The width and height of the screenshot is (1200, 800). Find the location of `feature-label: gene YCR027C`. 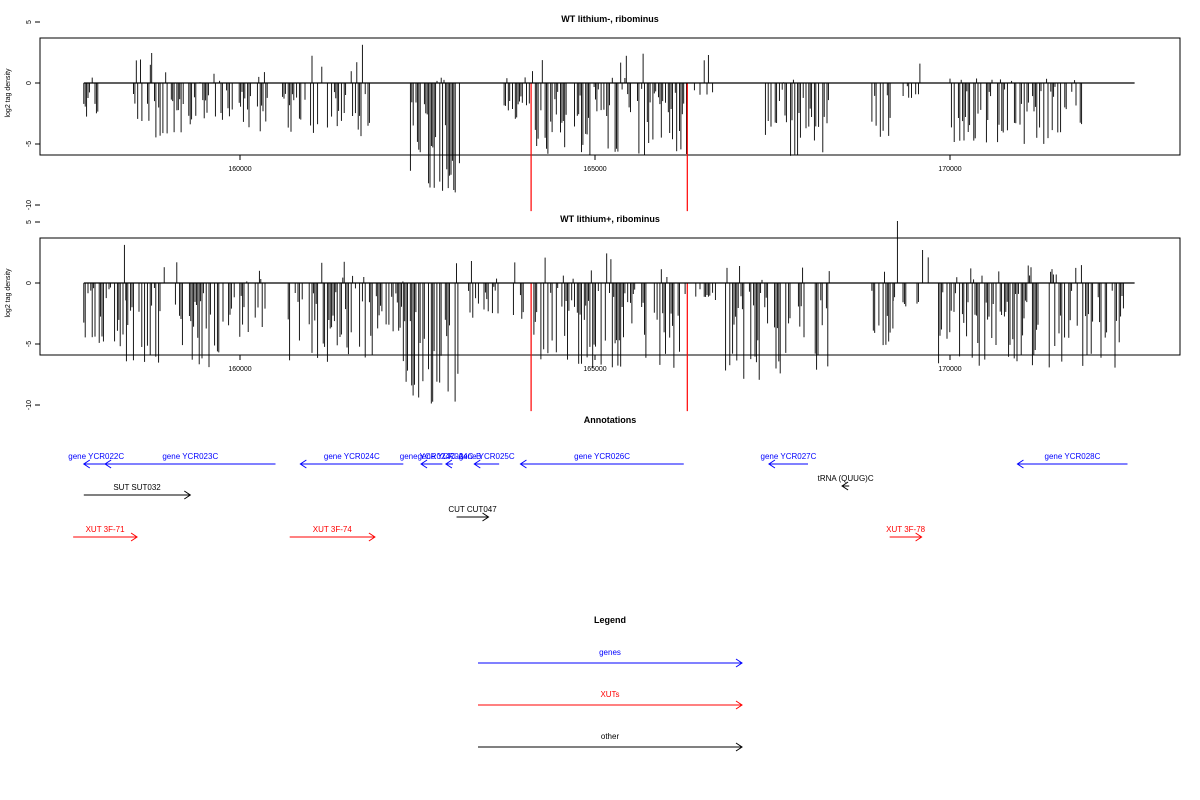

feature-label: gene YCR027C is located at coordinates (789, 456).